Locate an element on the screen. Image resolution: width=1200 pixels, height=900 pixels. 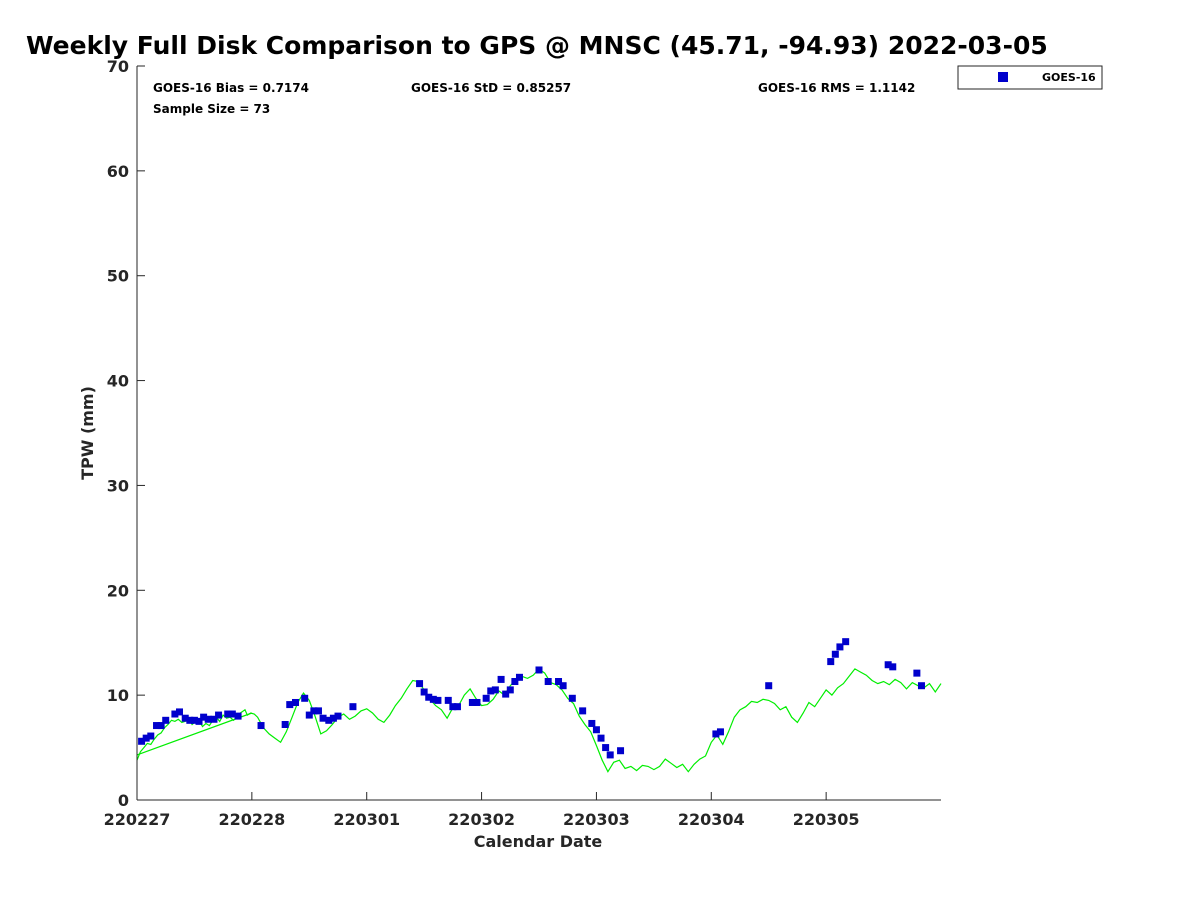
y-tick-label: 0 is located at coordinates (123, 800).